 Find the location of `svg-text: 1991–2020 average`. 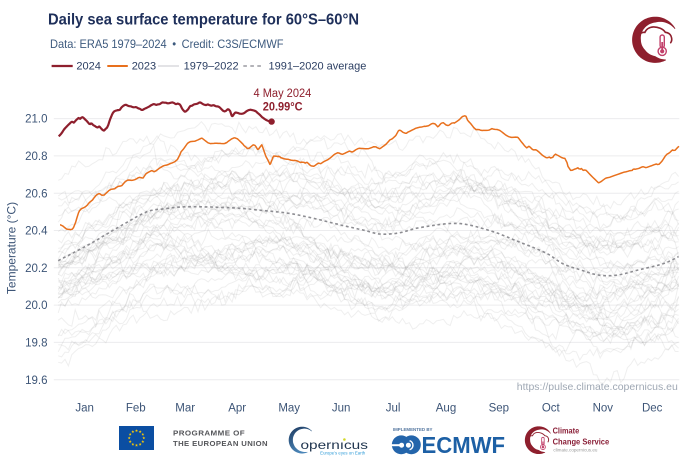

svg-text: 1991–2020 average is located at coordinates (318, 67).